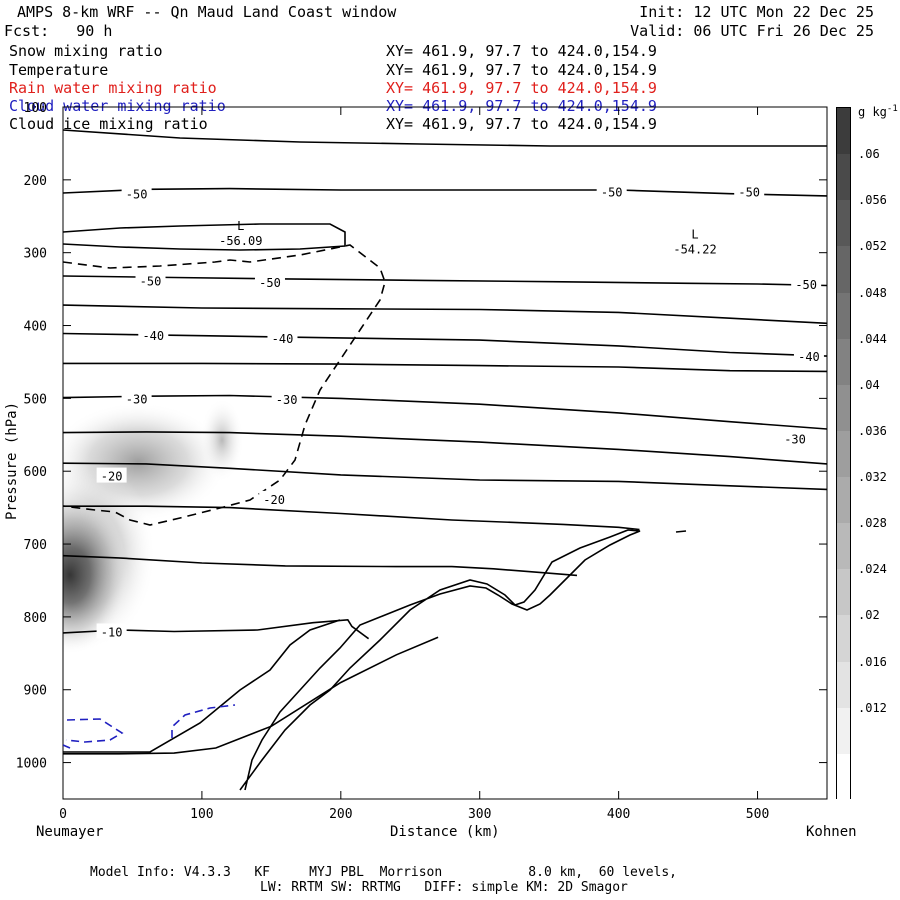 The image size is (900, 900). I want to click on x-tick-label: 200, so click(340, 814).